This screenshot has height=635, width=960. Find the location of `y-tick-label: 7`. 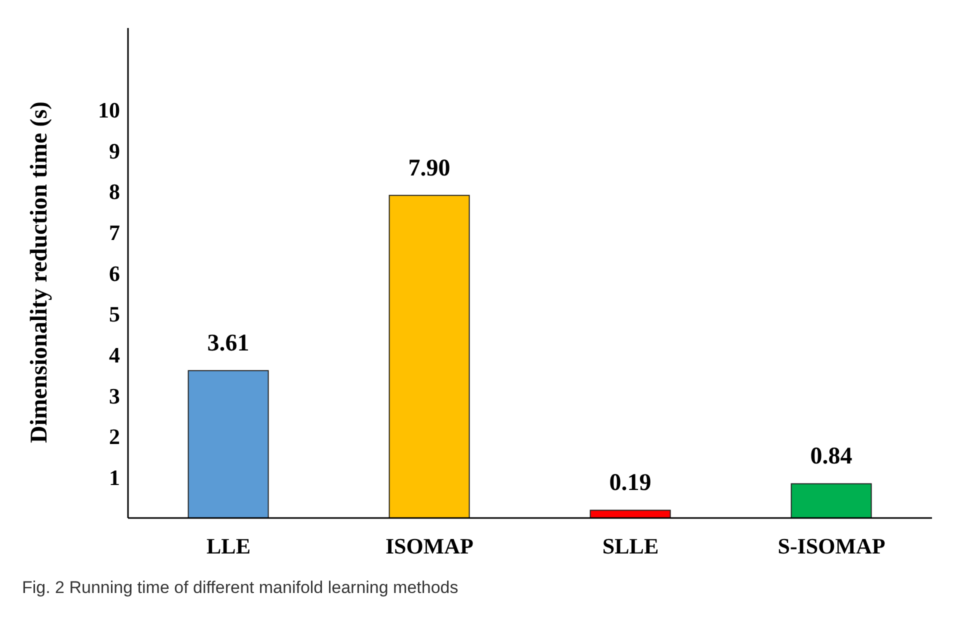

y-tick-label: 7 is located at coordinates (114, 232).